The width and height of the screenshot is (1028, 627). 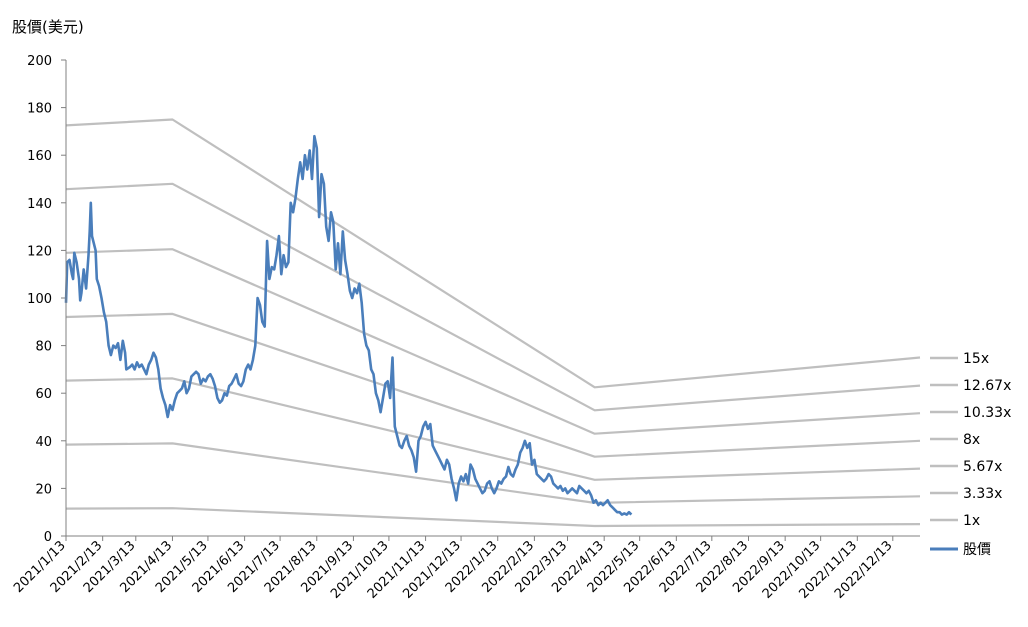 I want to click on legend-label: 15x, so click(x=976, y=359).